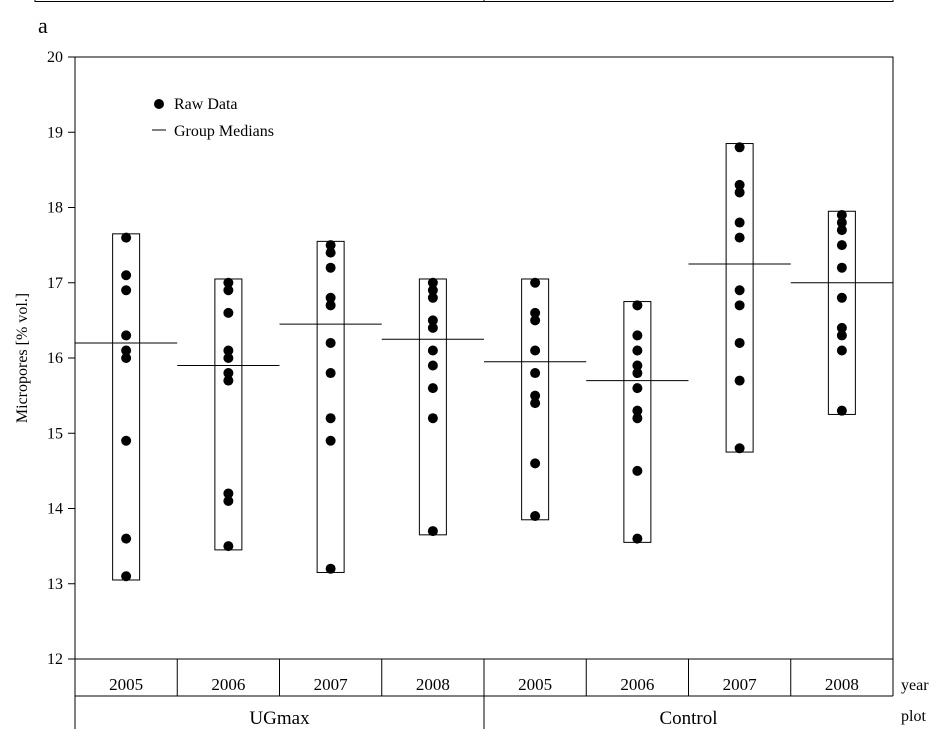 The height and width of the screenshot is (734, 937). Describe the element at coordinates (43, 25) in the screenshot. I see `panel-label: a` at that location.